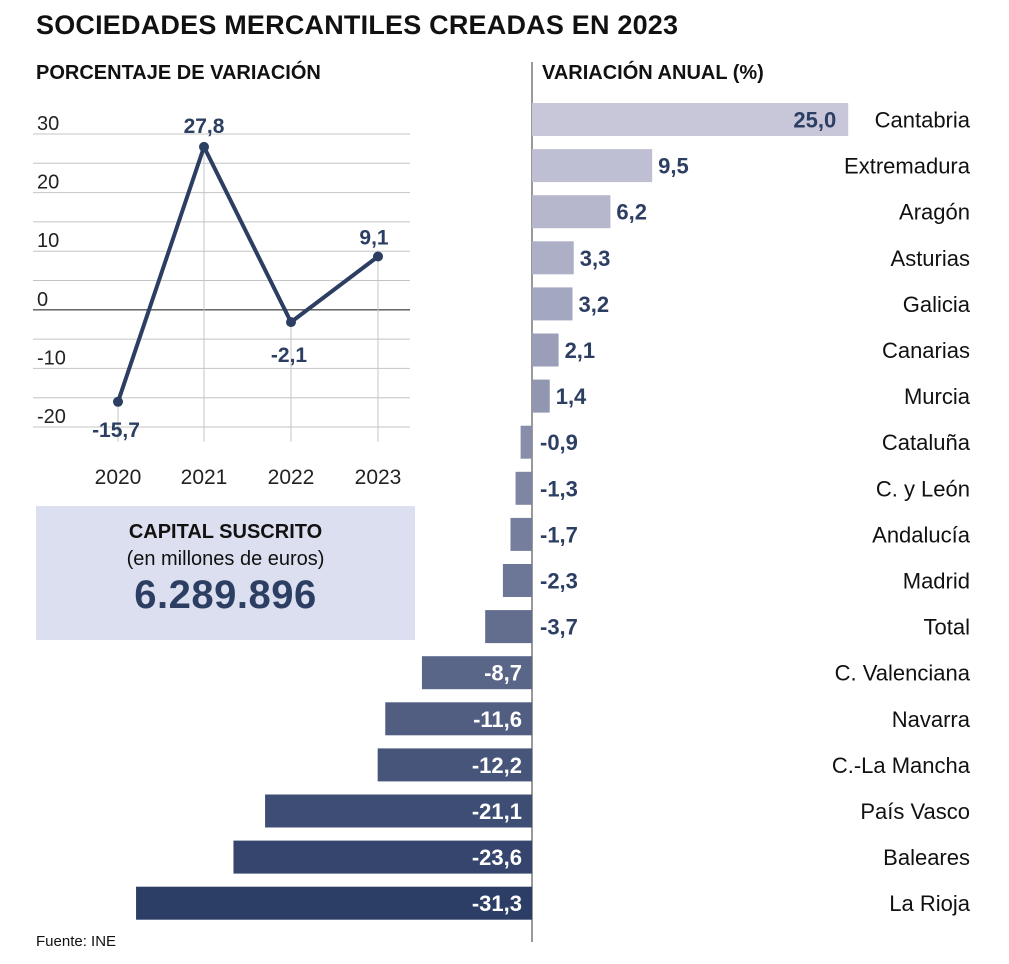 This screenshot has height=964, width=1009. Describe the element at coordinates (289, 355) in the screenshot. I see `data-label: -2,1` at that location.